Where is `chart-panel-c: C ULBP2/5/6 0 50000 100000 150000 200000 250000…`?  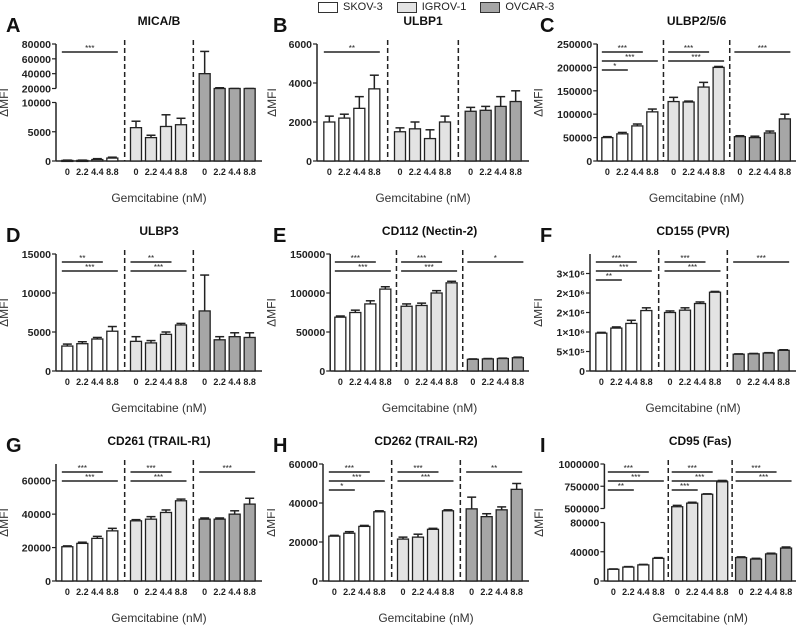
chart-panel-c: C ULBP2/5/6 0 50000 100000 150000 200000 250000… is located at coordinates (665, 107).